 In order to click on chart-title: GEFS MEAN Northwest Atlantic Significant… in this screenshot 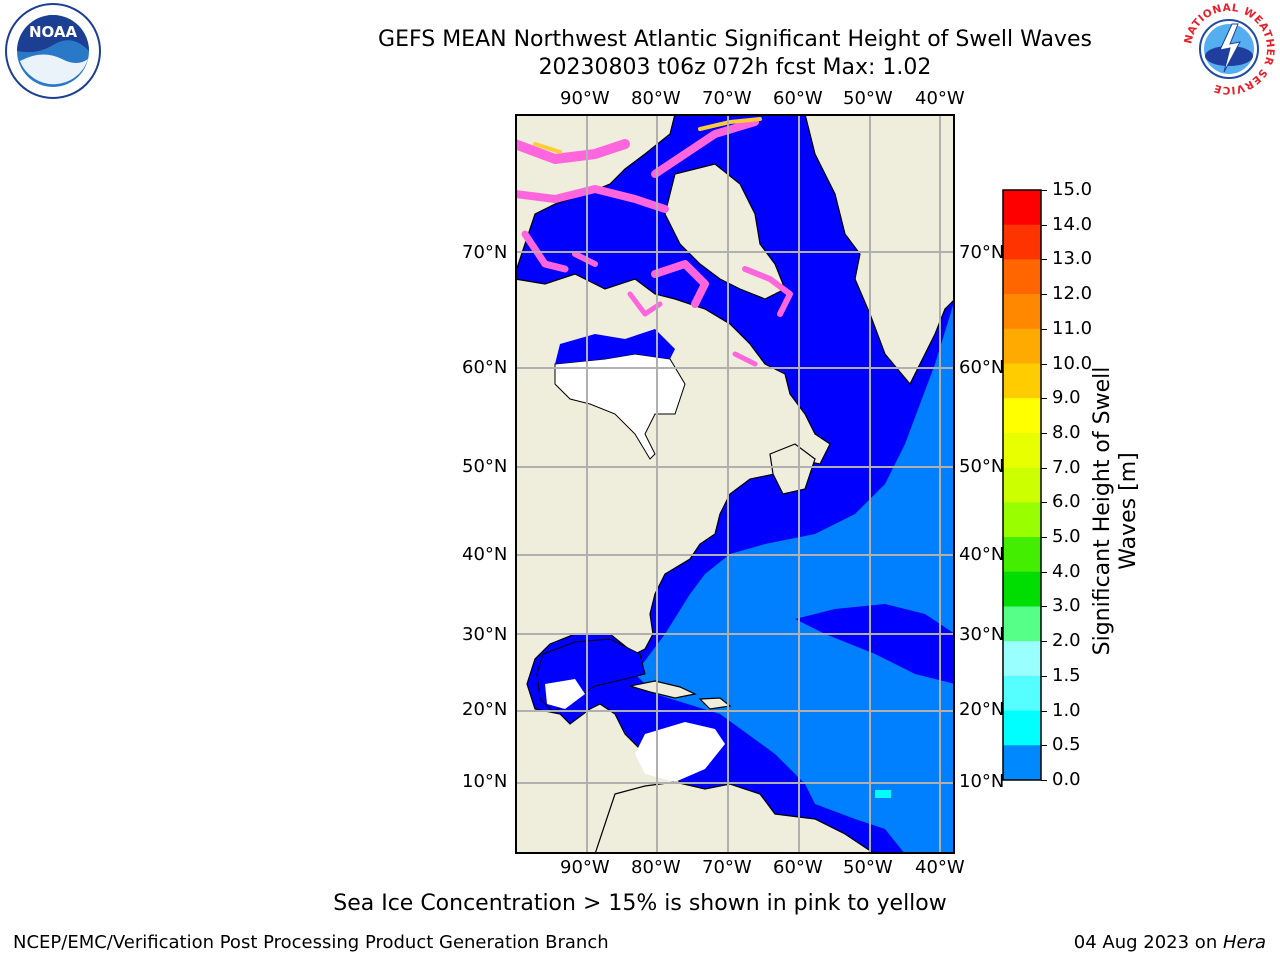, I will do `click(735, 39)`.